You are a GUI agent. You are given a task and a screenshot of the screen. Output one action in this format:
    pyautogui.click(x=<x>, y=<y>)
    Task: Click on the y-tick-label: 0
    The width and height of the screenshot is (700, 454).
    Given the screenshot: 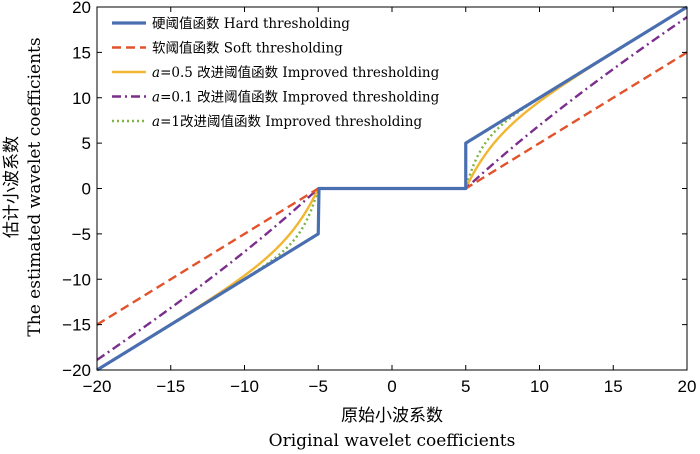 What is the action you would take?
    pyautogui.click(x=86, y=189)
    